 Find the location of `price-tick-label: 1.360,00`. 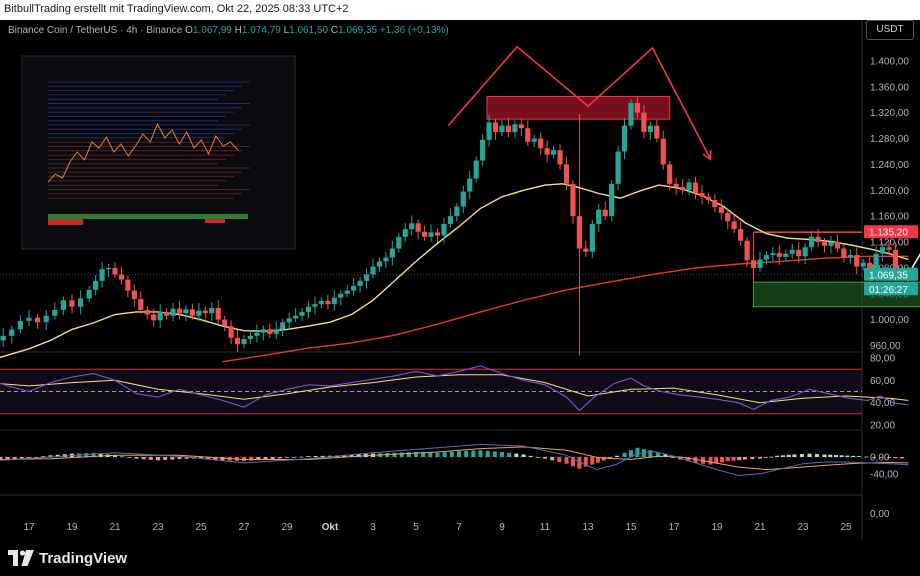

price-tick-label: 1.360,00 is located at coordinates (889, 87).